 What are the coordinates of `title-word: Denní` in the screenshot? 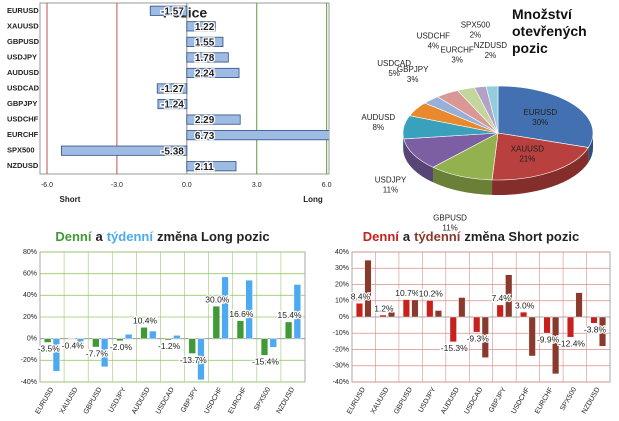 It's located at (73, 236).